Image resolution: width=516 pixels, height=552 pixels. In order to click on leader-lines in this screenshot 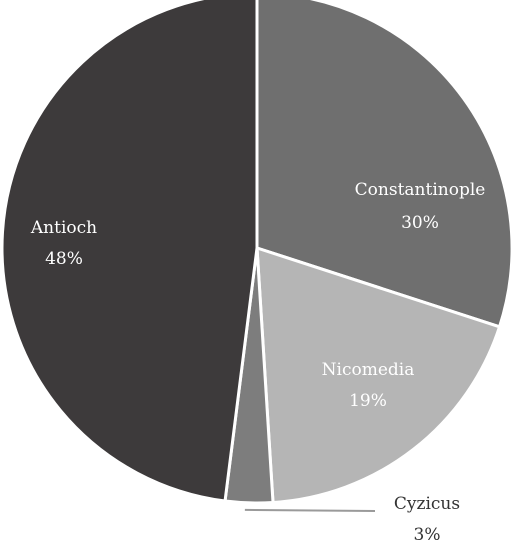, I will do `click(310, 510)`.